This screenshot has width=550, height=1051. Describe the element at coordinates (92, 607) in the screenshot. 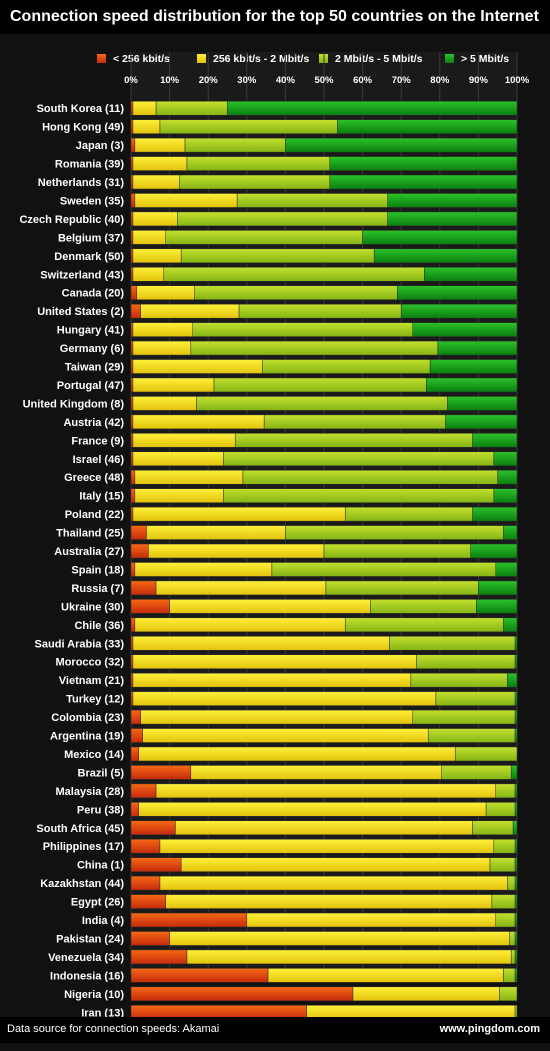

I see `category-label: Ukraine (30)` at that location.